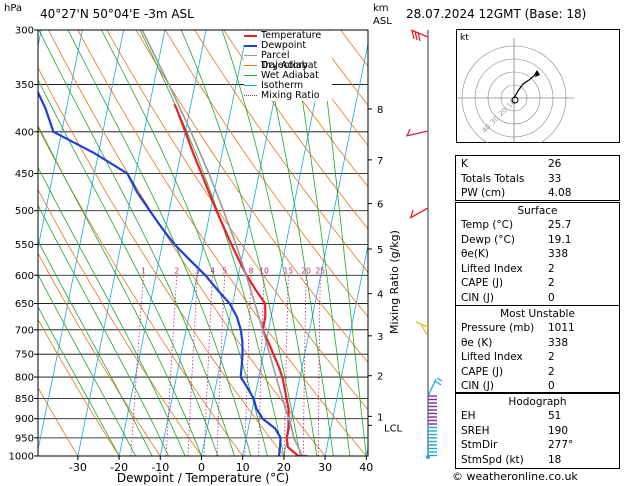 The image size is (629, 486). Describe the element at coordinates (537, 193) in the screenshot. I see `index-row: PW (cm) 4.08` at that location.